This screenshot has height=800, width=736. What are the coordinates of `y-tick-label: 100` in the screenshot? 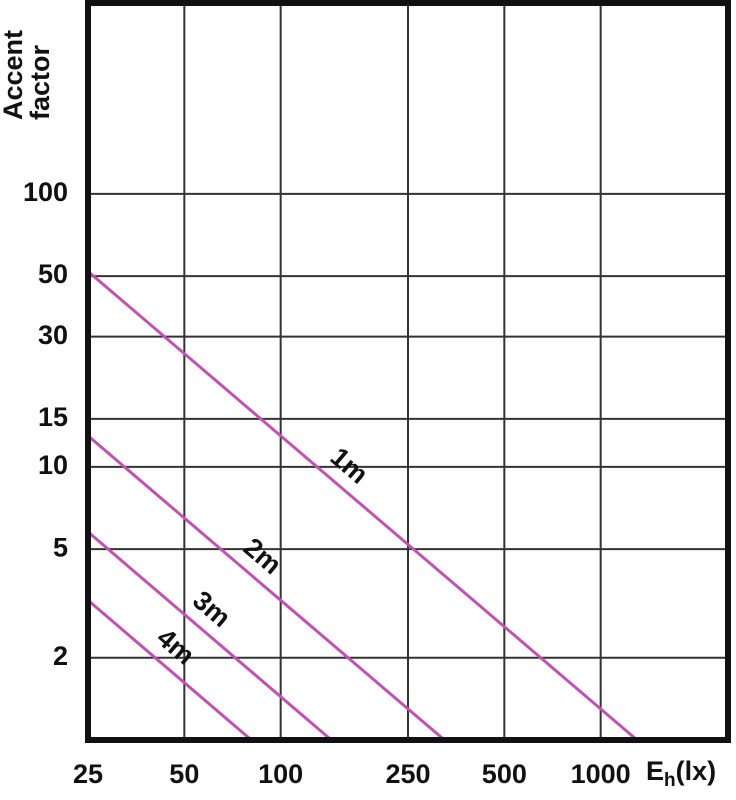 It's located at (45, 192).